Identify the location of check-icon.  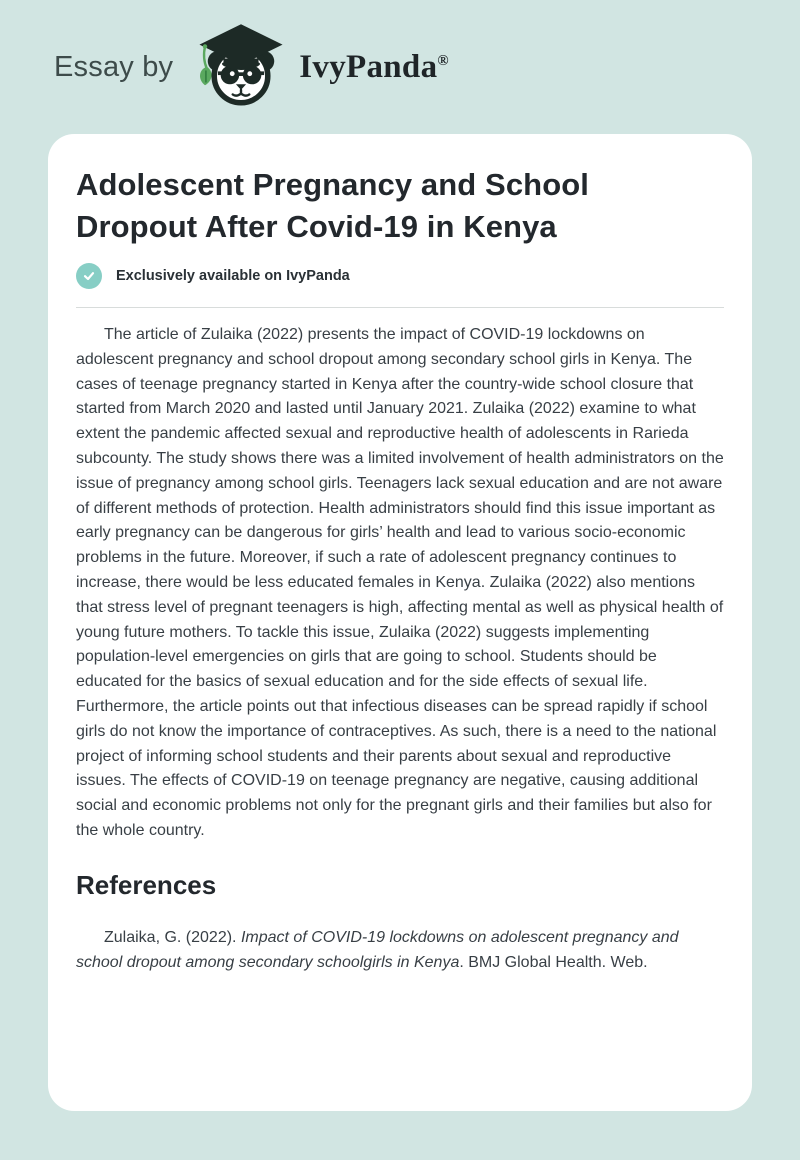
(89, 276).